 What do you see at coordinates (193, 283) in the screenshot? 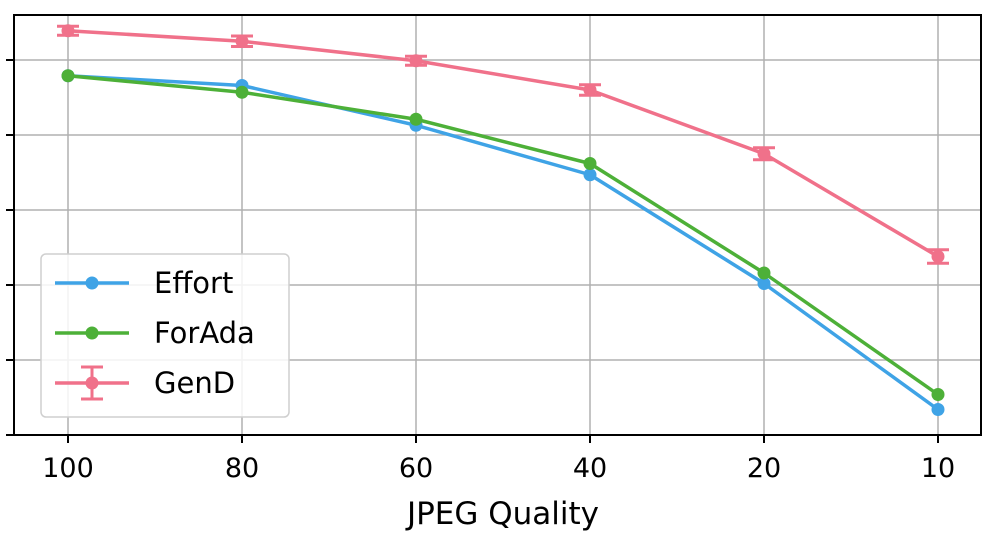
I see `legend-label: Effort` at bounding box center [193, 283].